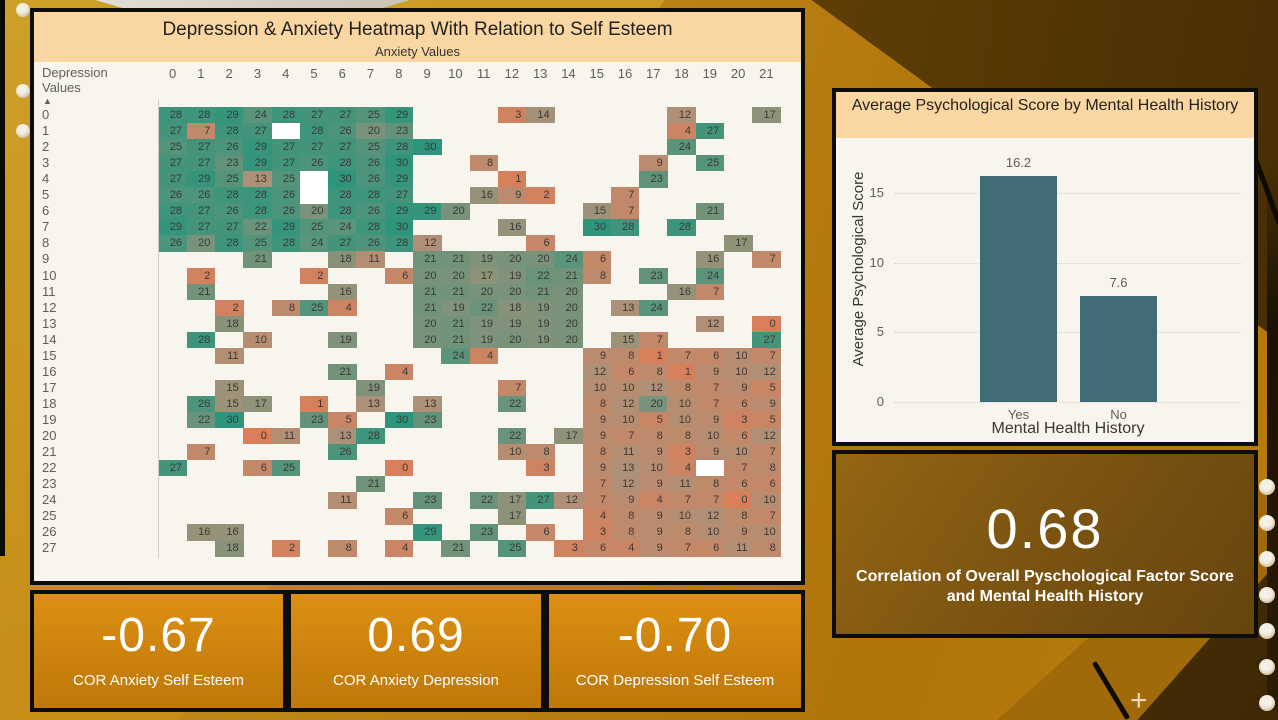  Describe the element at coordinates (286, 131) in the screenshot. I see `heatmap-cell` at that location.